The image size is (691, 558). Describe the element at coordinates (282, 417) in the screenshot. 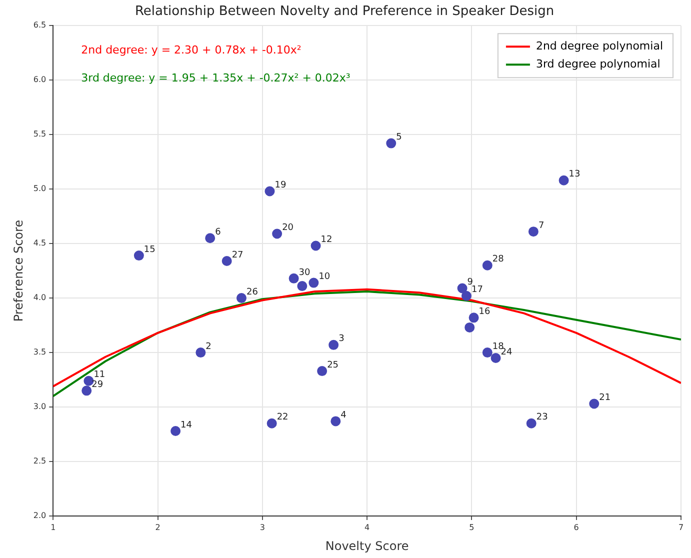

I see `annotation: 22` at that location.